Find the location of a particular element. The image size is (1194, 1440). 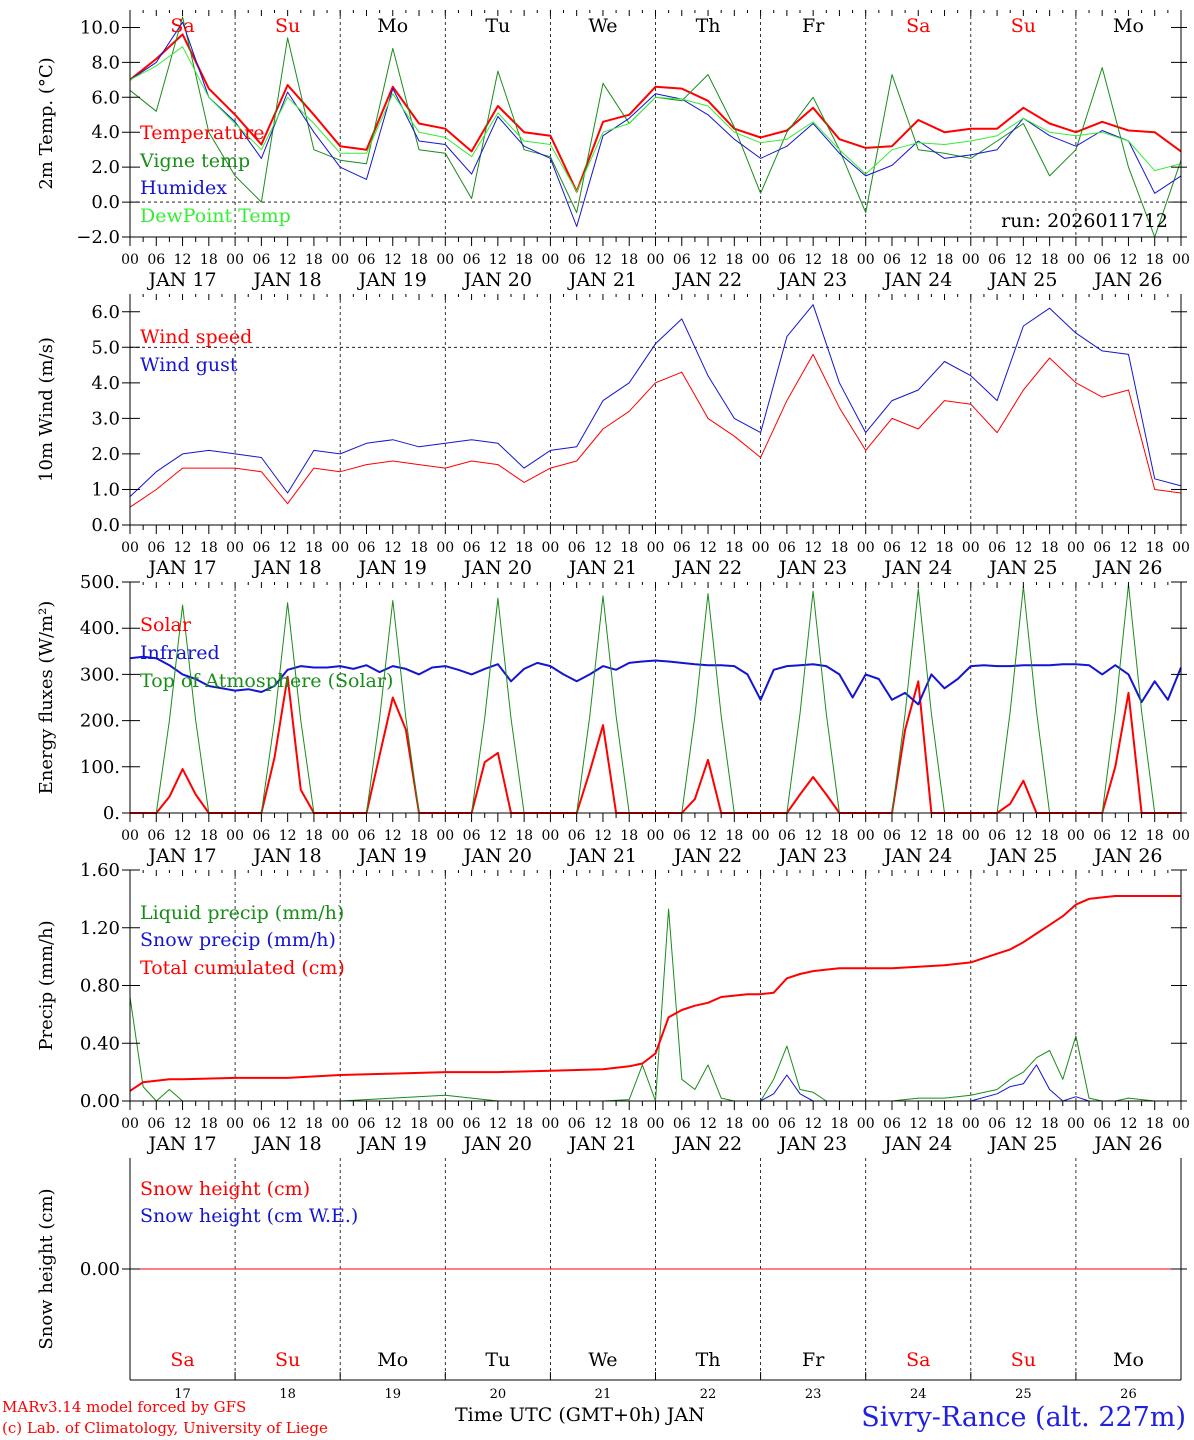

legend-entry: Snow precip (mm/h) is located at coordinates (238, 940).